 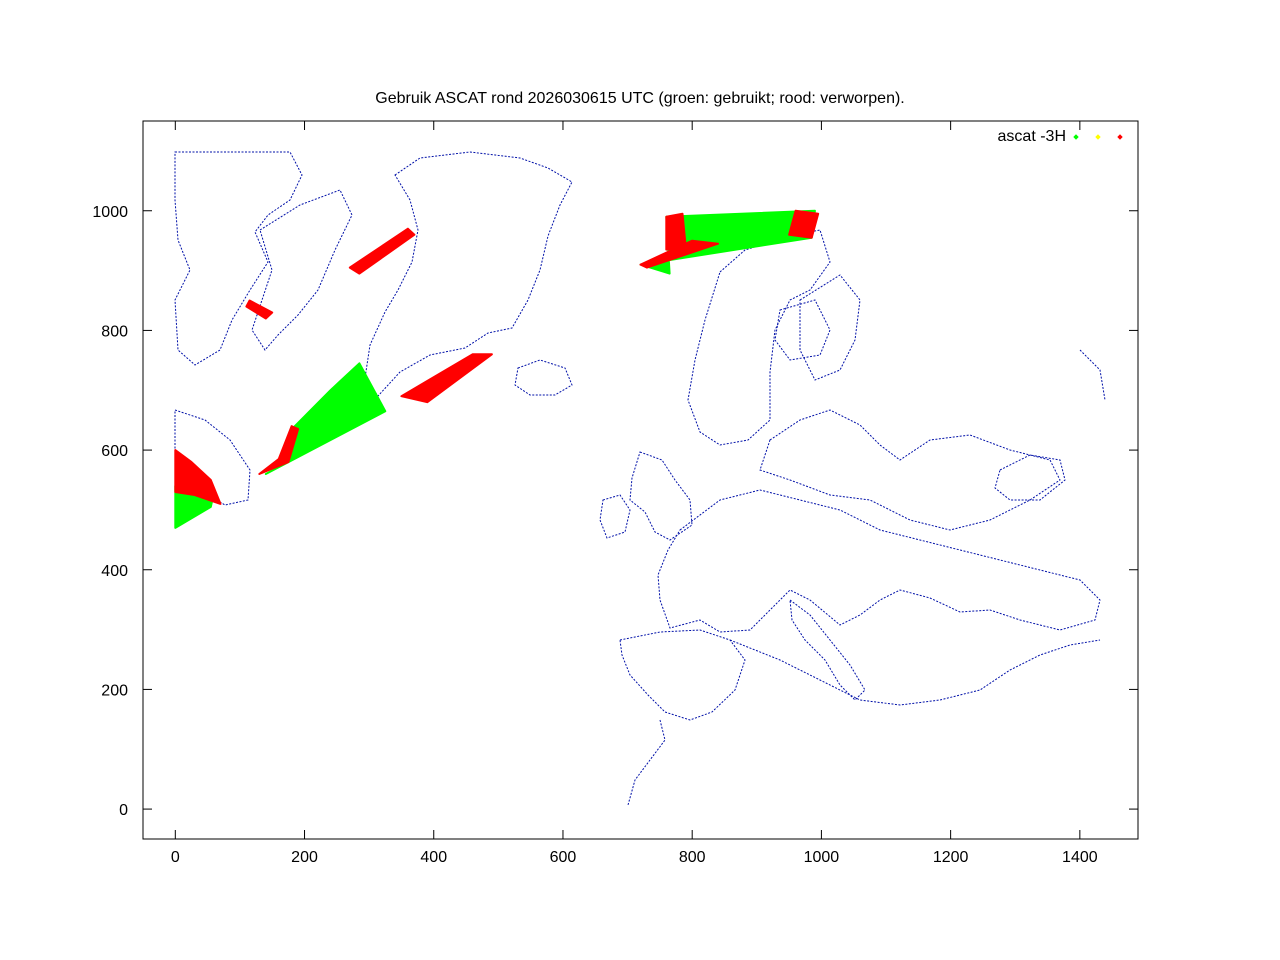 I want to click on y-tick-label: 600, so click(x=114, y=451).